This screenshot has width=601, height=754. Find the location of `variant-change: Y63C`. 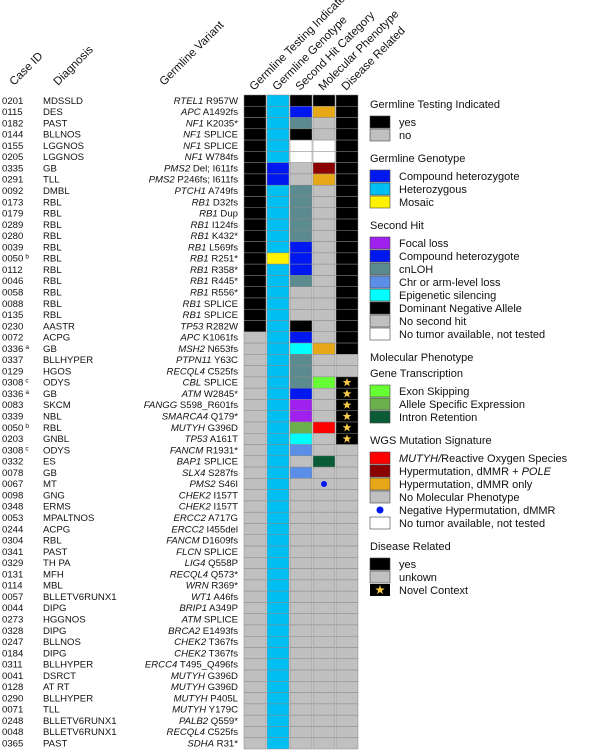

variant-change: Y63C is located at coordinates (225, 360).